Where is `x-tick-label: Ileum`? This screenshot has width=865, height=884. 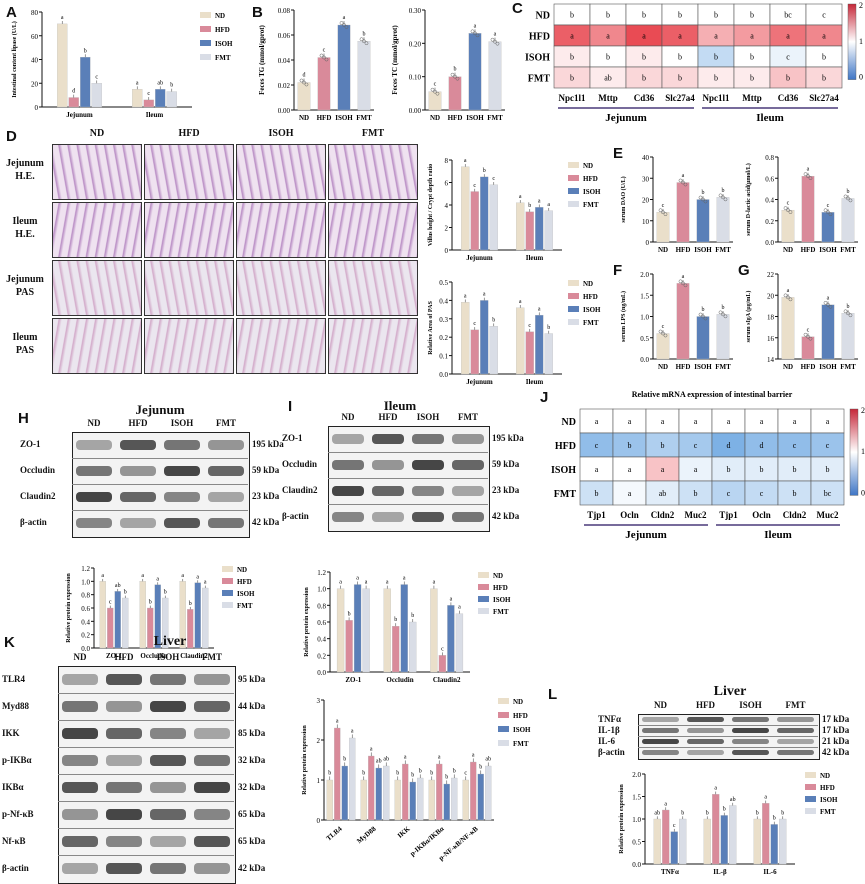
x-tick-label: Ileum is located at coordinates (535, 258).